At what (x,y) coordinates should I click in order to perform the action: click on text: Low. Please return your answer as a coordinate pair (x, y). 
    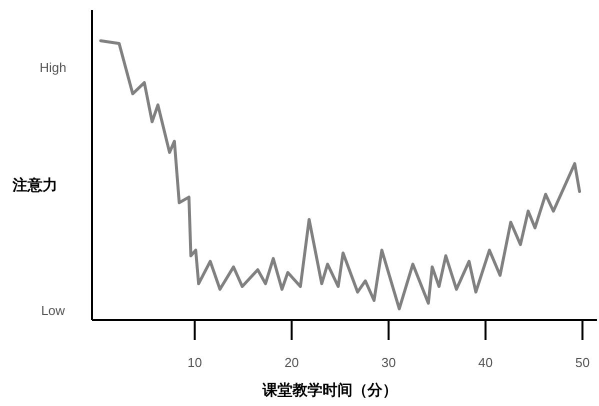
    Looking at the image, I should click on (53, 310).